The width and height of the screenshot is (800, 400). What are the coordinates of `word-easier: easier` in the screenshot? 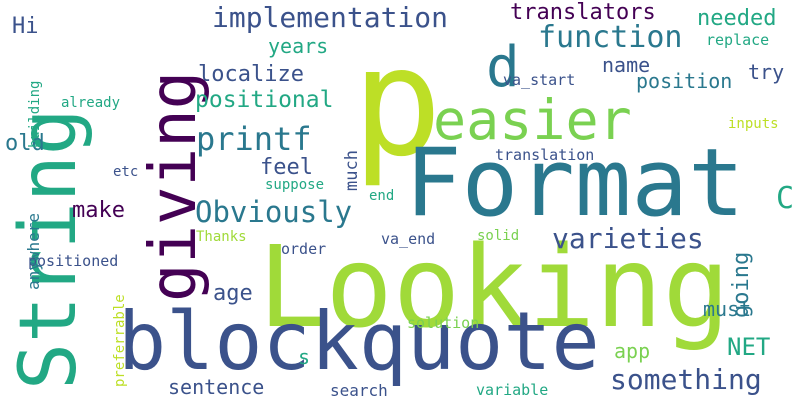 It's located at (532, 120).